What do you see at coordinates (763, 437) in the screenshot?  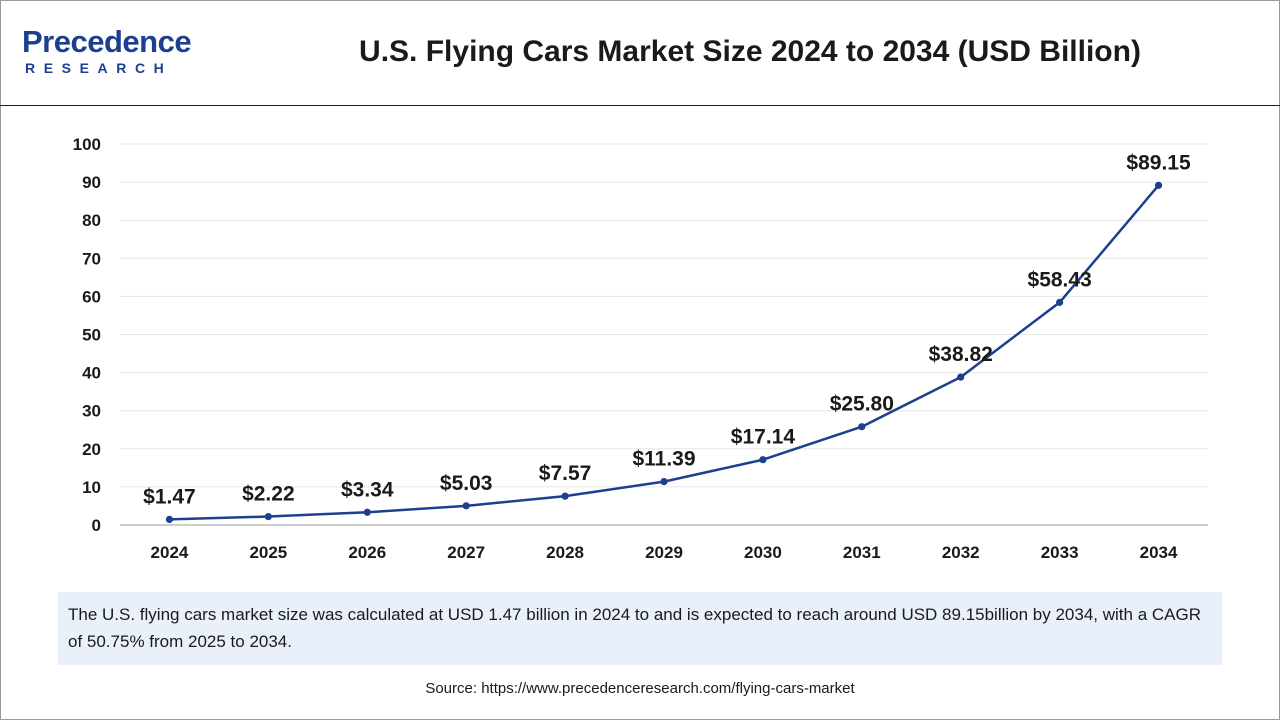 I see `data-label: $17.14` at bounding box center [763, 437].